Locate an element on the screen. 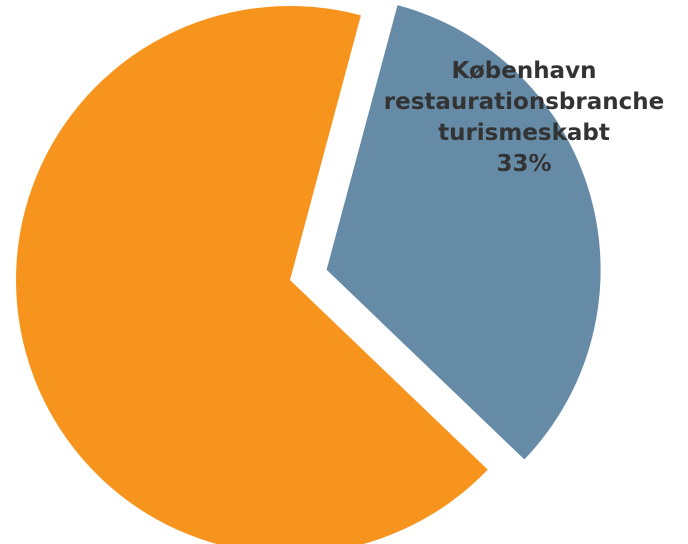 The height and width of the screenshot is (544, 688). slice-value-label: 33% is located at coordinates (523, 164).